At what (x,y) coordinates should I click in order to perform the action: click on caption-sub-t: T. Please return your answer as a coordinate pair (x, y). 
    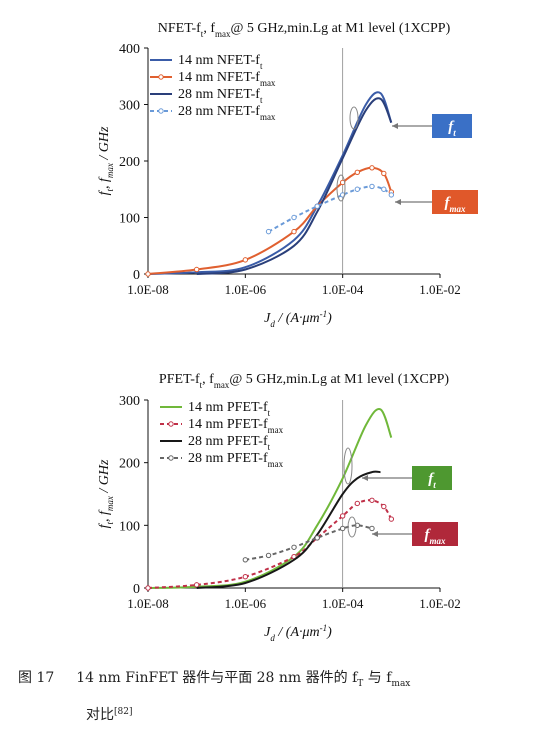
    Looking at the image, I should click on (360, 683).